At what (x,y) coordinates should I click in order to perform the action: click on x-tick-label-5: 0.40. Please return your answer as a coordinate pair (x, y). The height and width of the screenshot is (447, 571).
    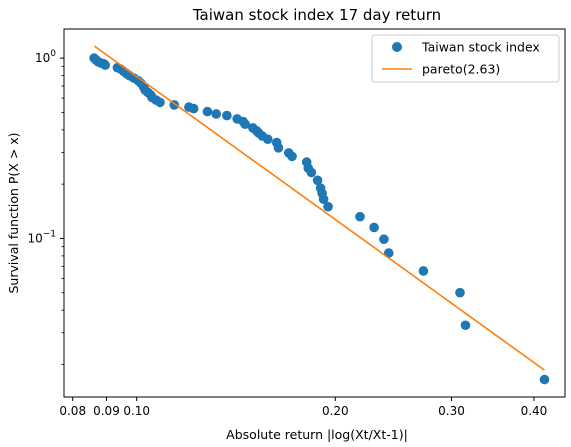
    Looking at the image, I should click on (534, 411).